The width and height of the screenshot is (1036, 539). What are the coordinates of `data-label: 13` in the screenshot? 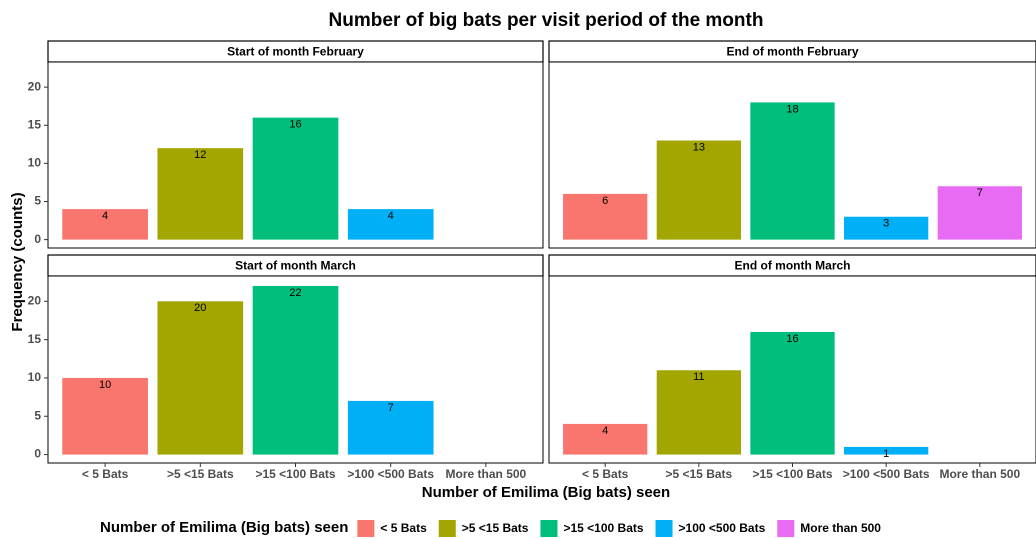 It's located at (699, 147).